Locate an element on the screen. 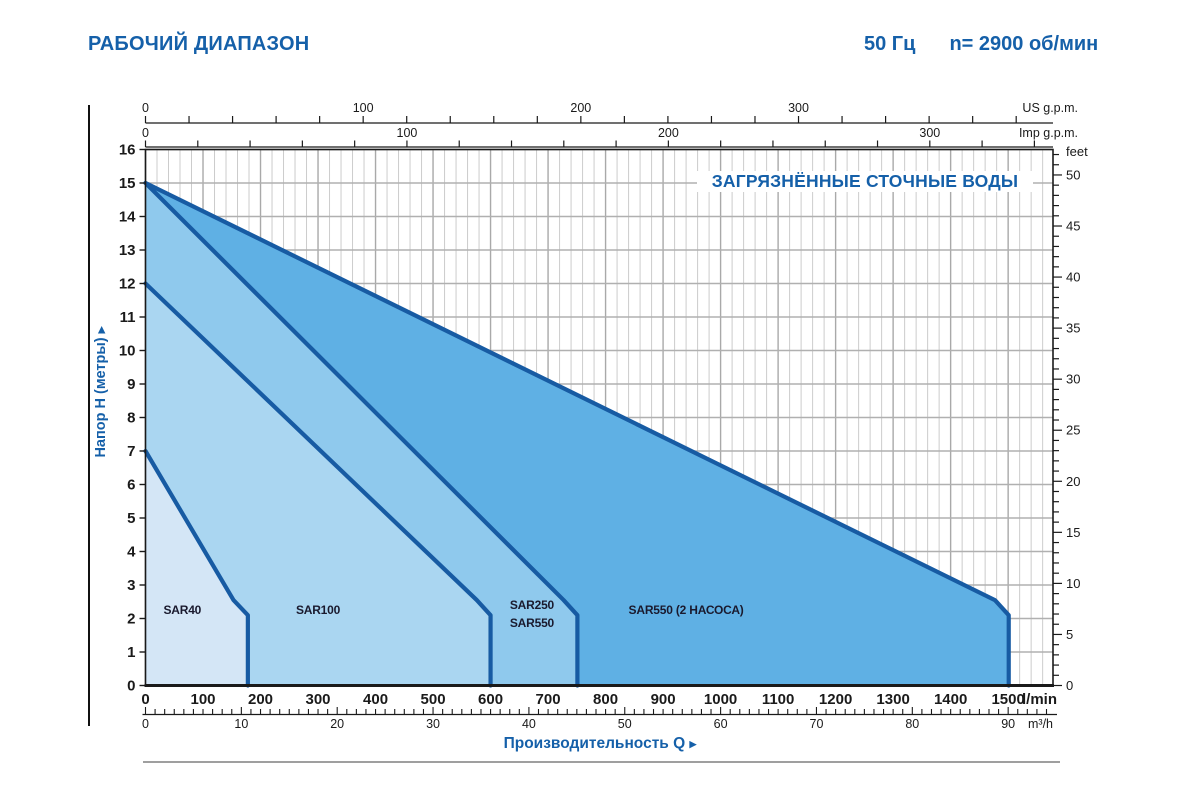  svg-text: SAR550 is located at coordinates (532, 623).